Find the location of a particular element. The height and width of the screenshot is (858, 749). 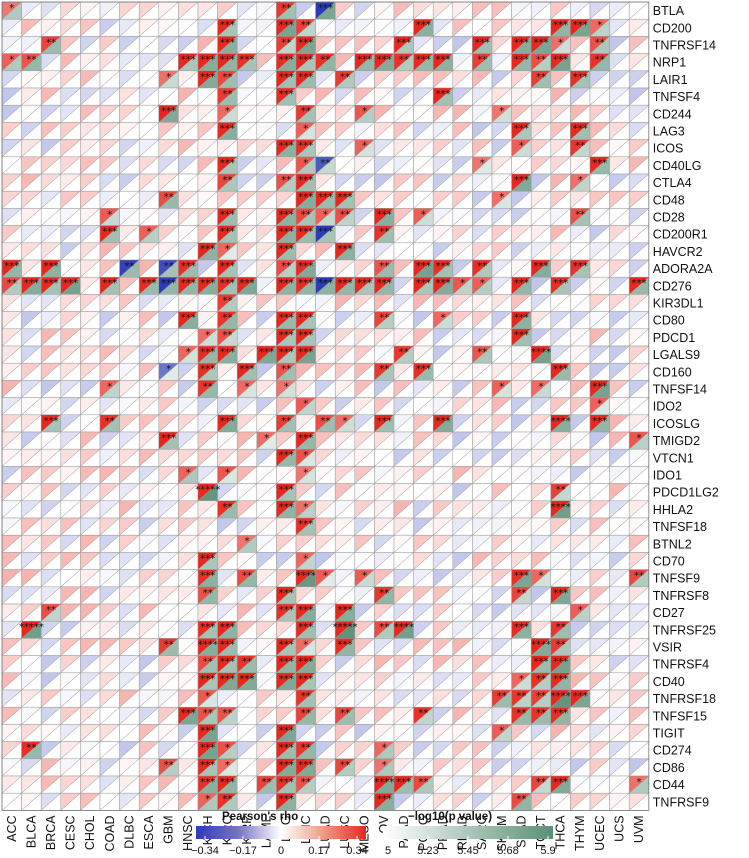

row-label: CD244 is located at coordinates (672, 114).